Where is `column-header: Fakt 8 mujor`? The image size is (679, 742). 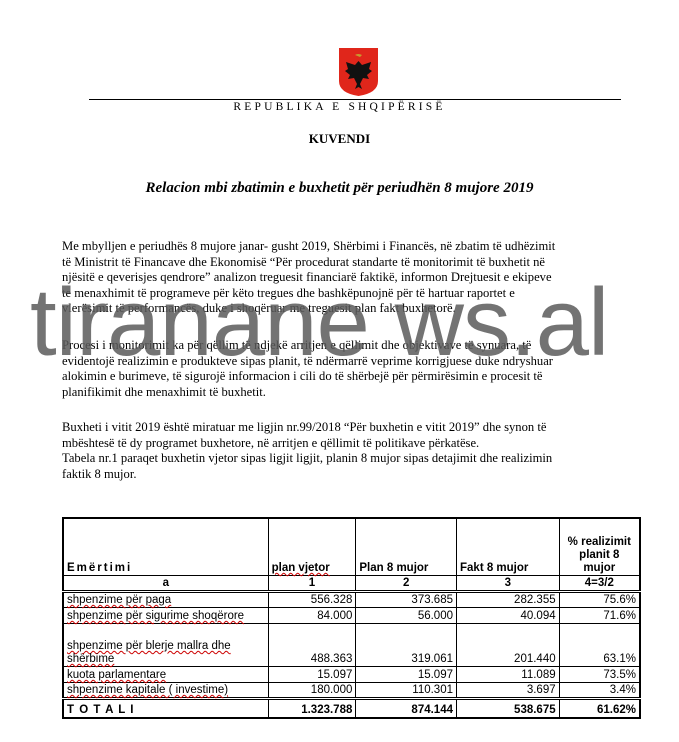
column-header: Fakt 8 mujor is located at coordinates (508, 546).